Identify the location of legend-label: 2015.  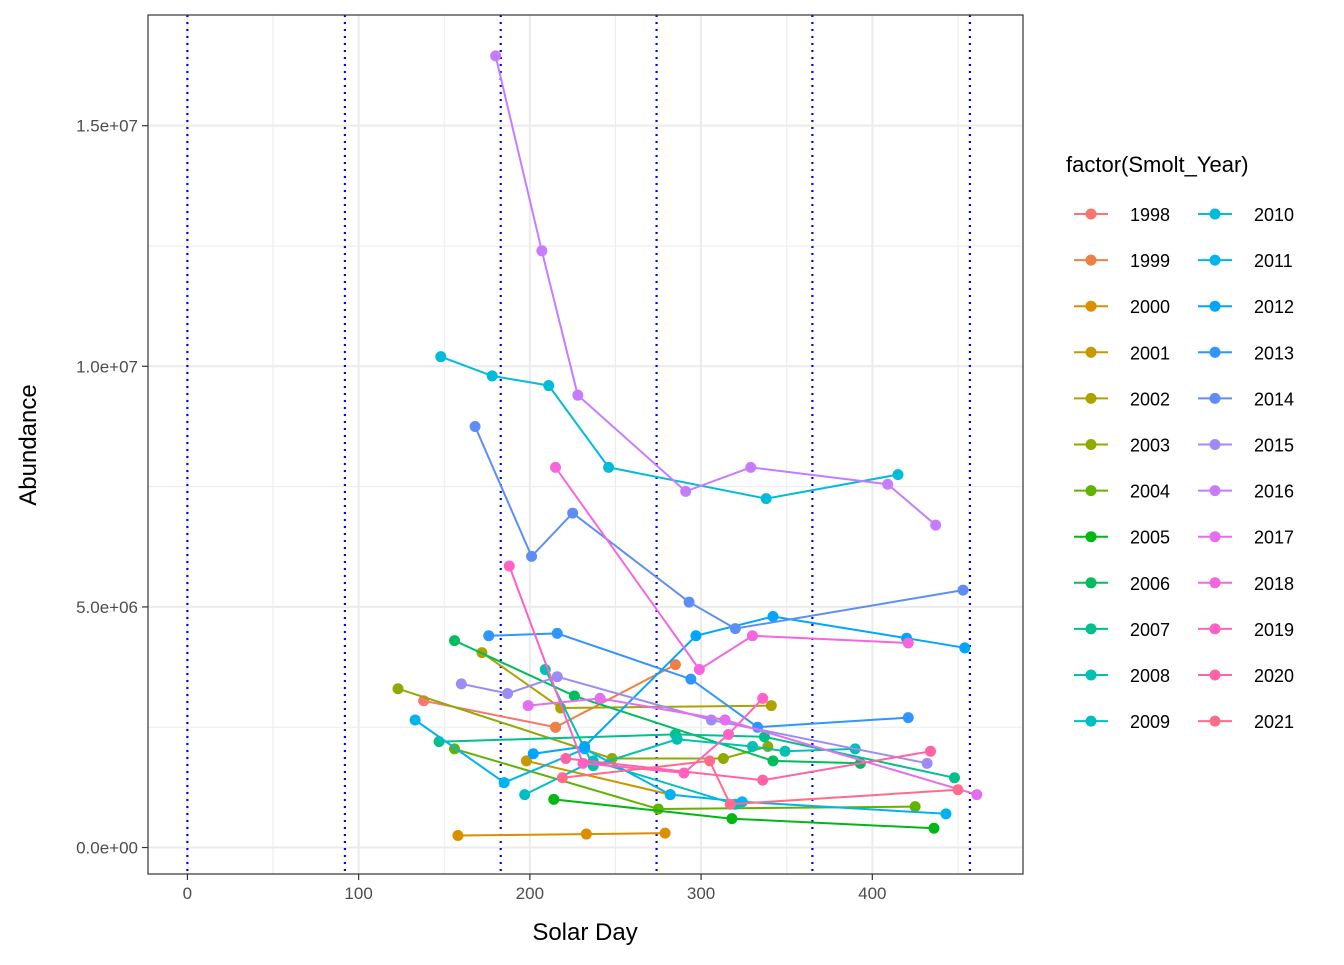
(1274, 446).